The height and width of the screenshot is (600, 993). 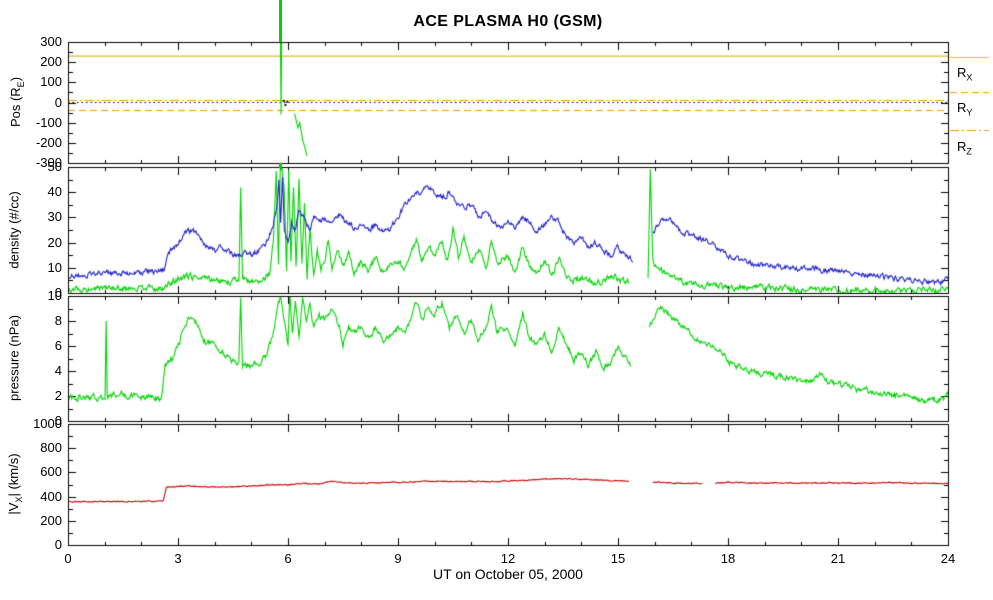 What do you see at coordinates (964, 148) in the screenshot?
I see `legend-label-rz: RZ` at bounding box center [964, 148].